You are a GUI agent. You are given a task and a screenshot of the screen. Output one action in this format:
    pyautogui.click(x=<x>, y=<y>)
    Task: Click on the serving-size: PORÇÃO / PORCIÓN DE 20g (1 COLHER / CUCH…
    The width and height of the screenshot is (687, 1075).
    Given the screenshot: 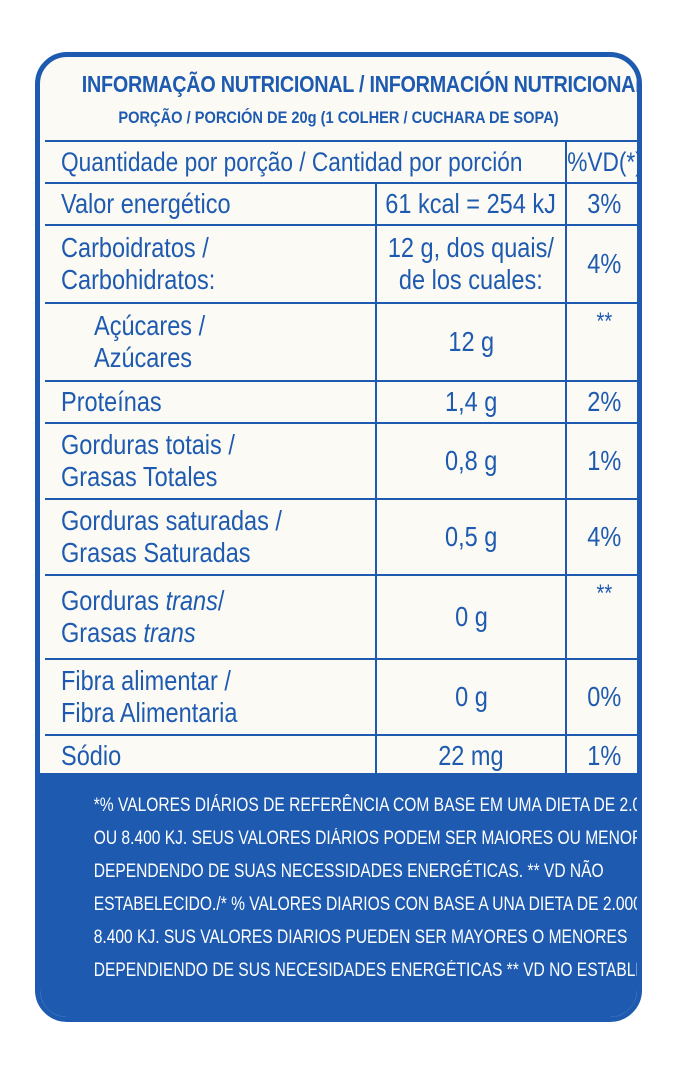 What is the action you would take?
    pyautogui.click(x=338, y=117)
    